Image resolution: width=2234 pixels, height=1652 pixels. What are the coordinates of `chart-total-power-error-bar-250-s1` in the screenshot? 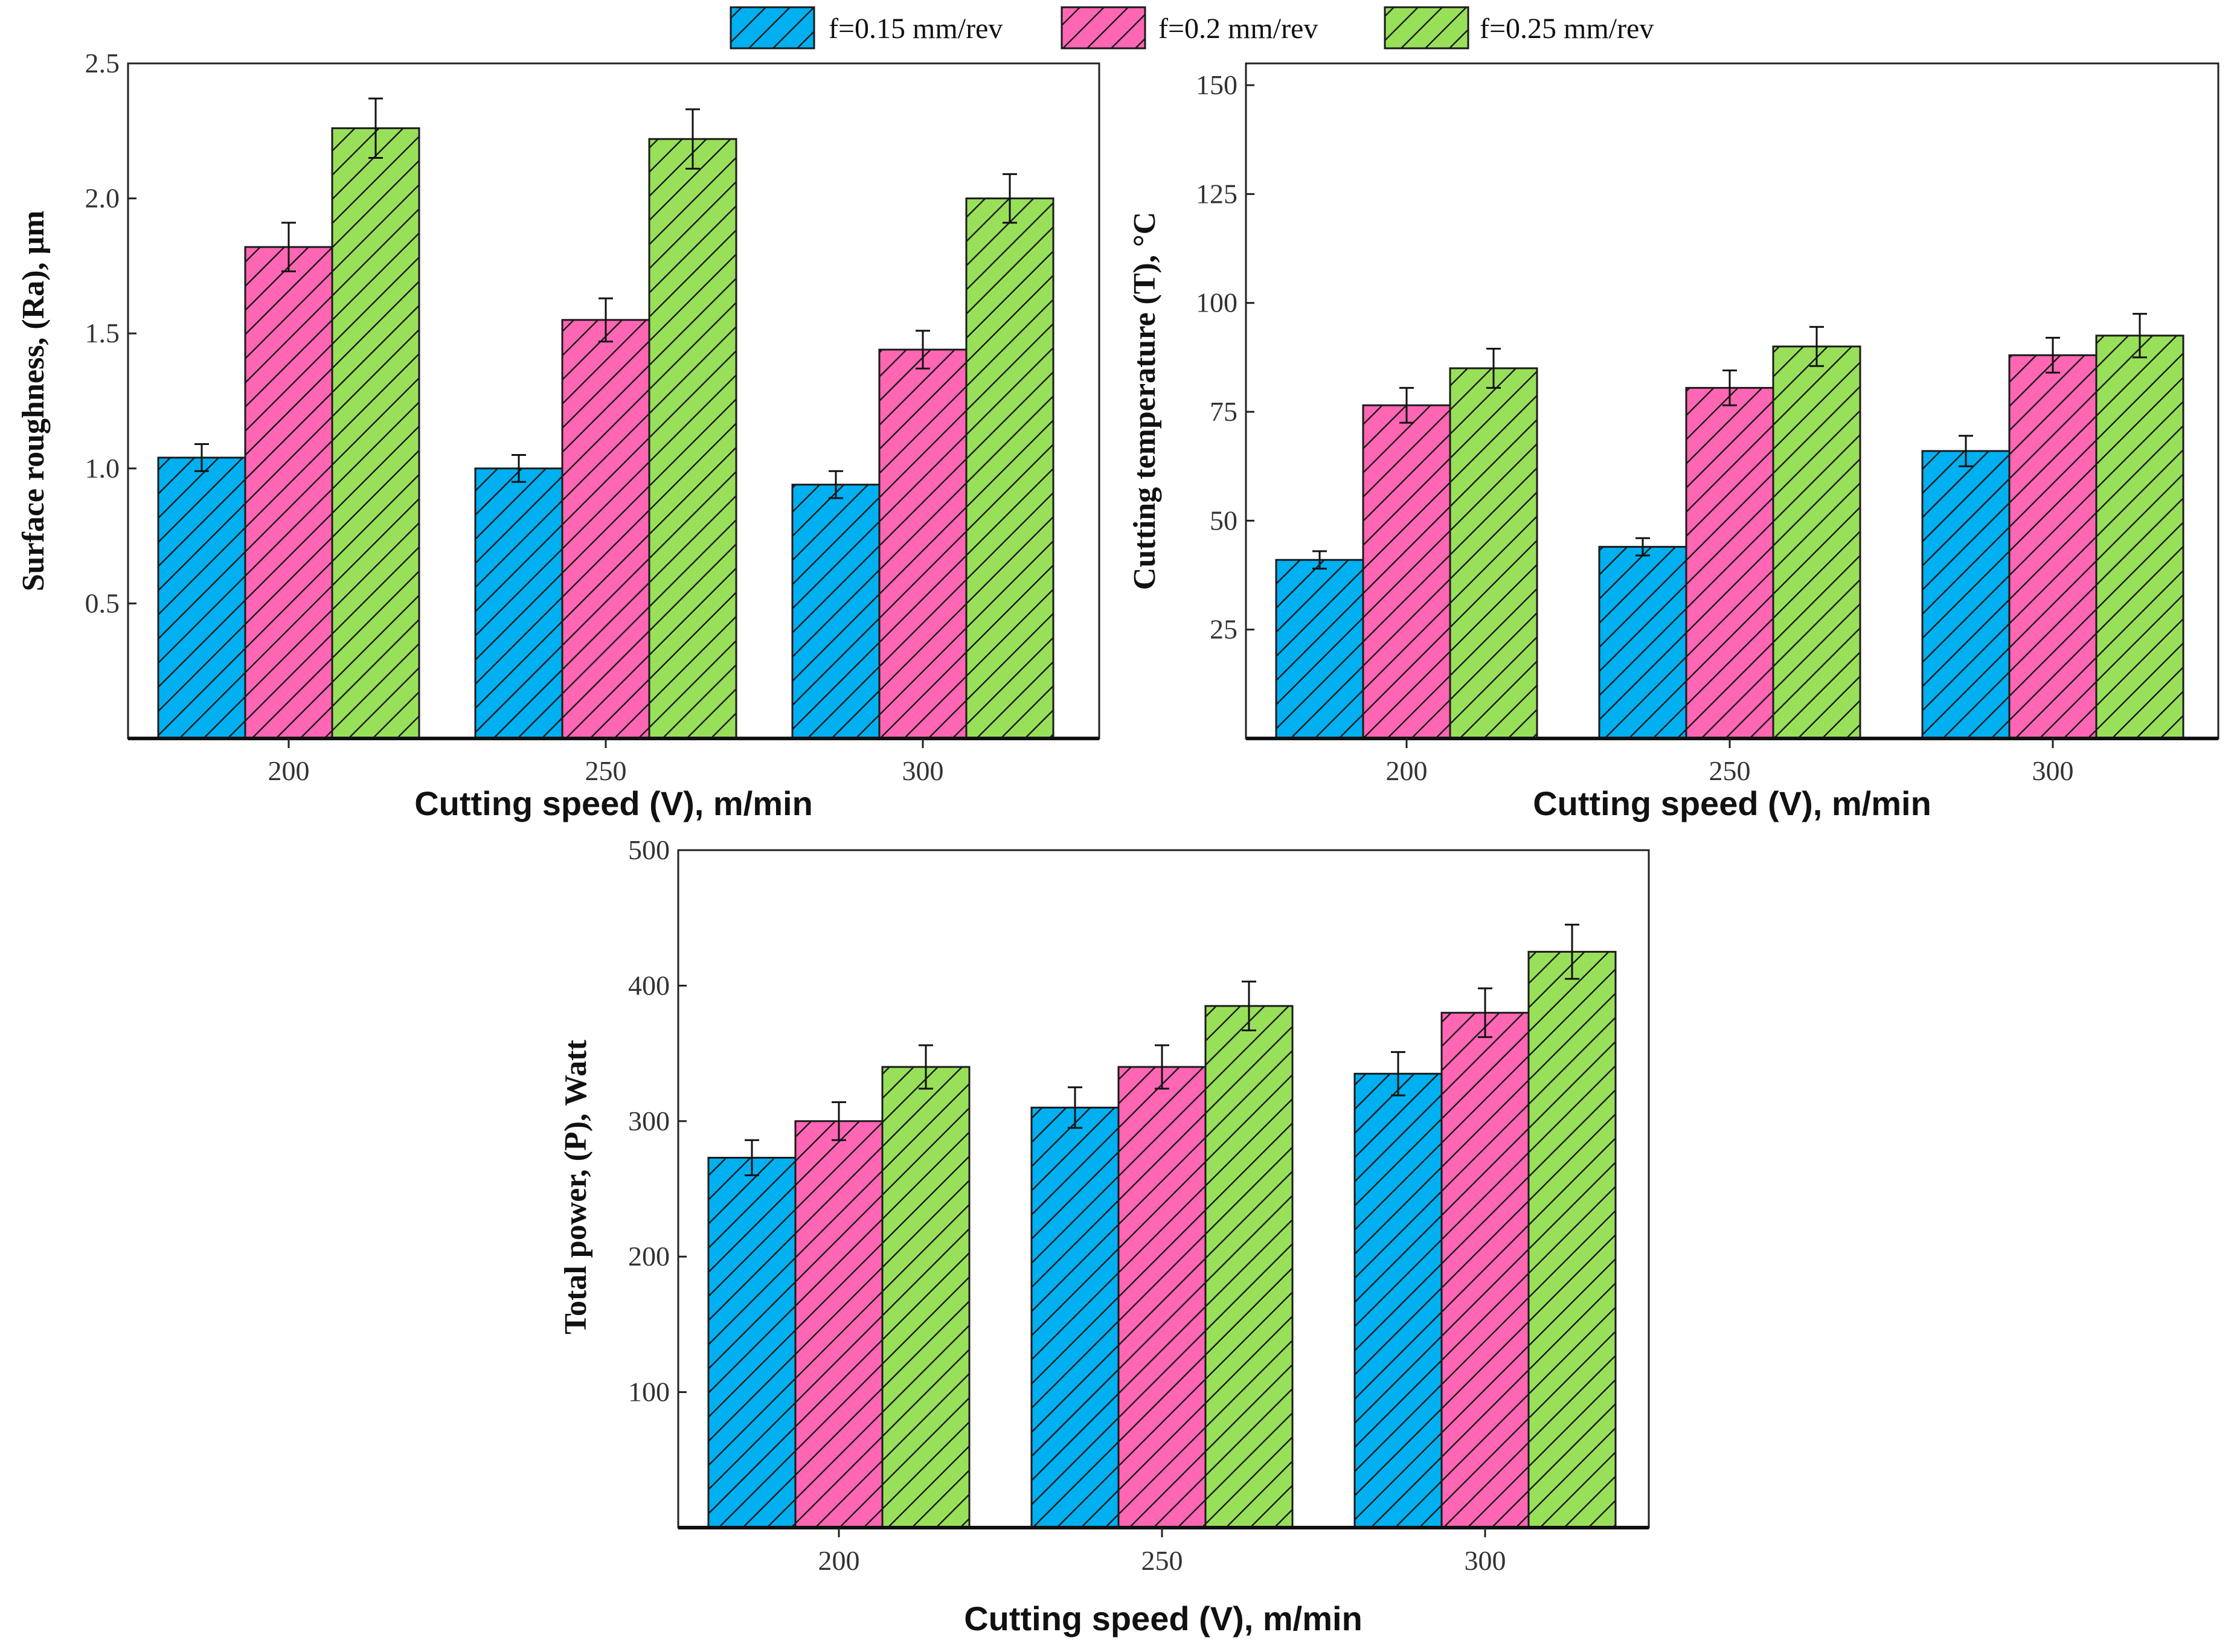 It's located at (1162, 1067).